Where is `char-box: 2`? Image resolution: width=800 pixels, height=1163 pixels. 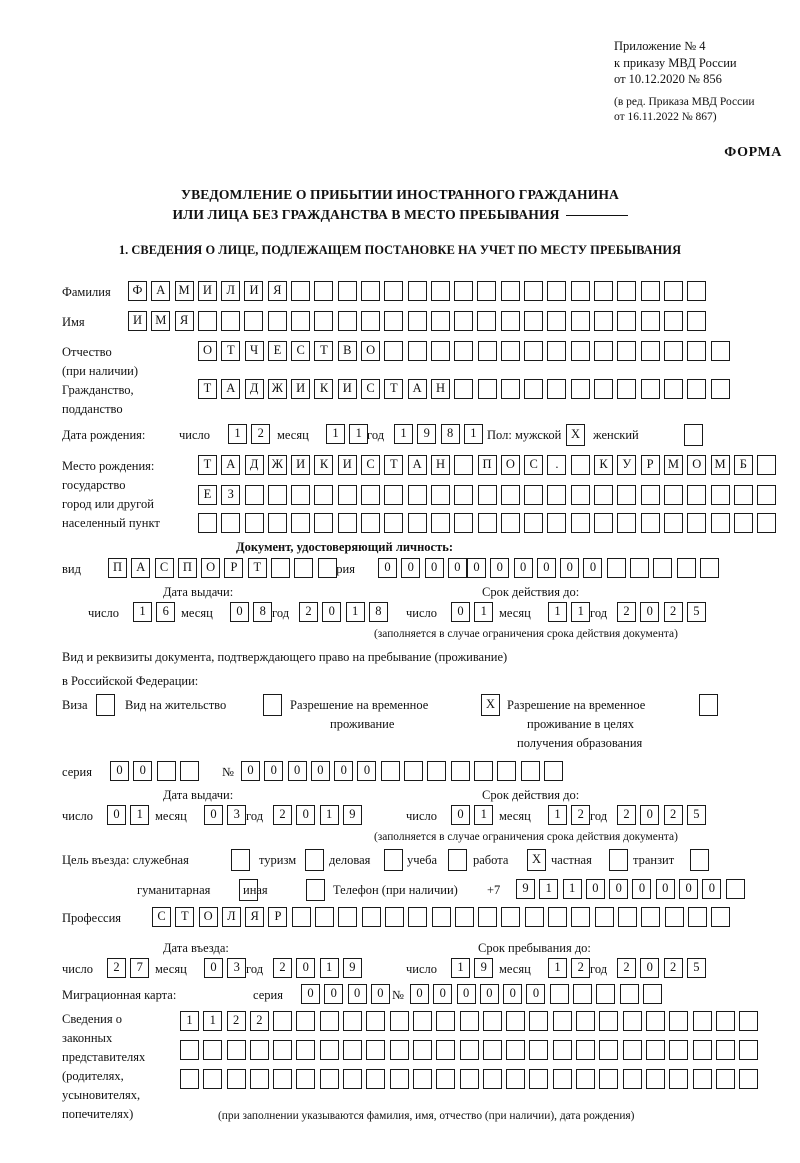 char-box: 2 is located at coordinates (282, 968).